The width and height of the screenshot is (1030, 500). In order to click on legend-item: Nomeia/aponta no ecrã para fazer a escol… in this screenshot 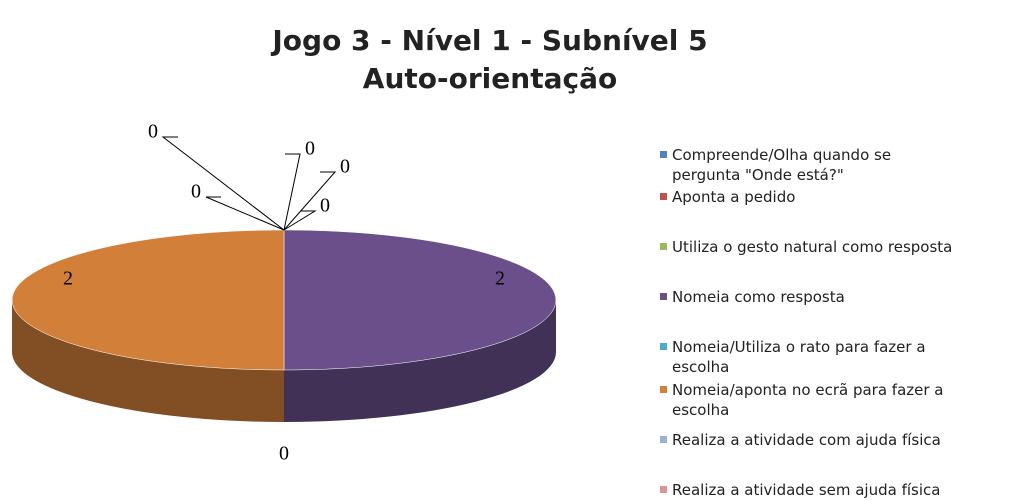, I will do `click(816, 400)`.